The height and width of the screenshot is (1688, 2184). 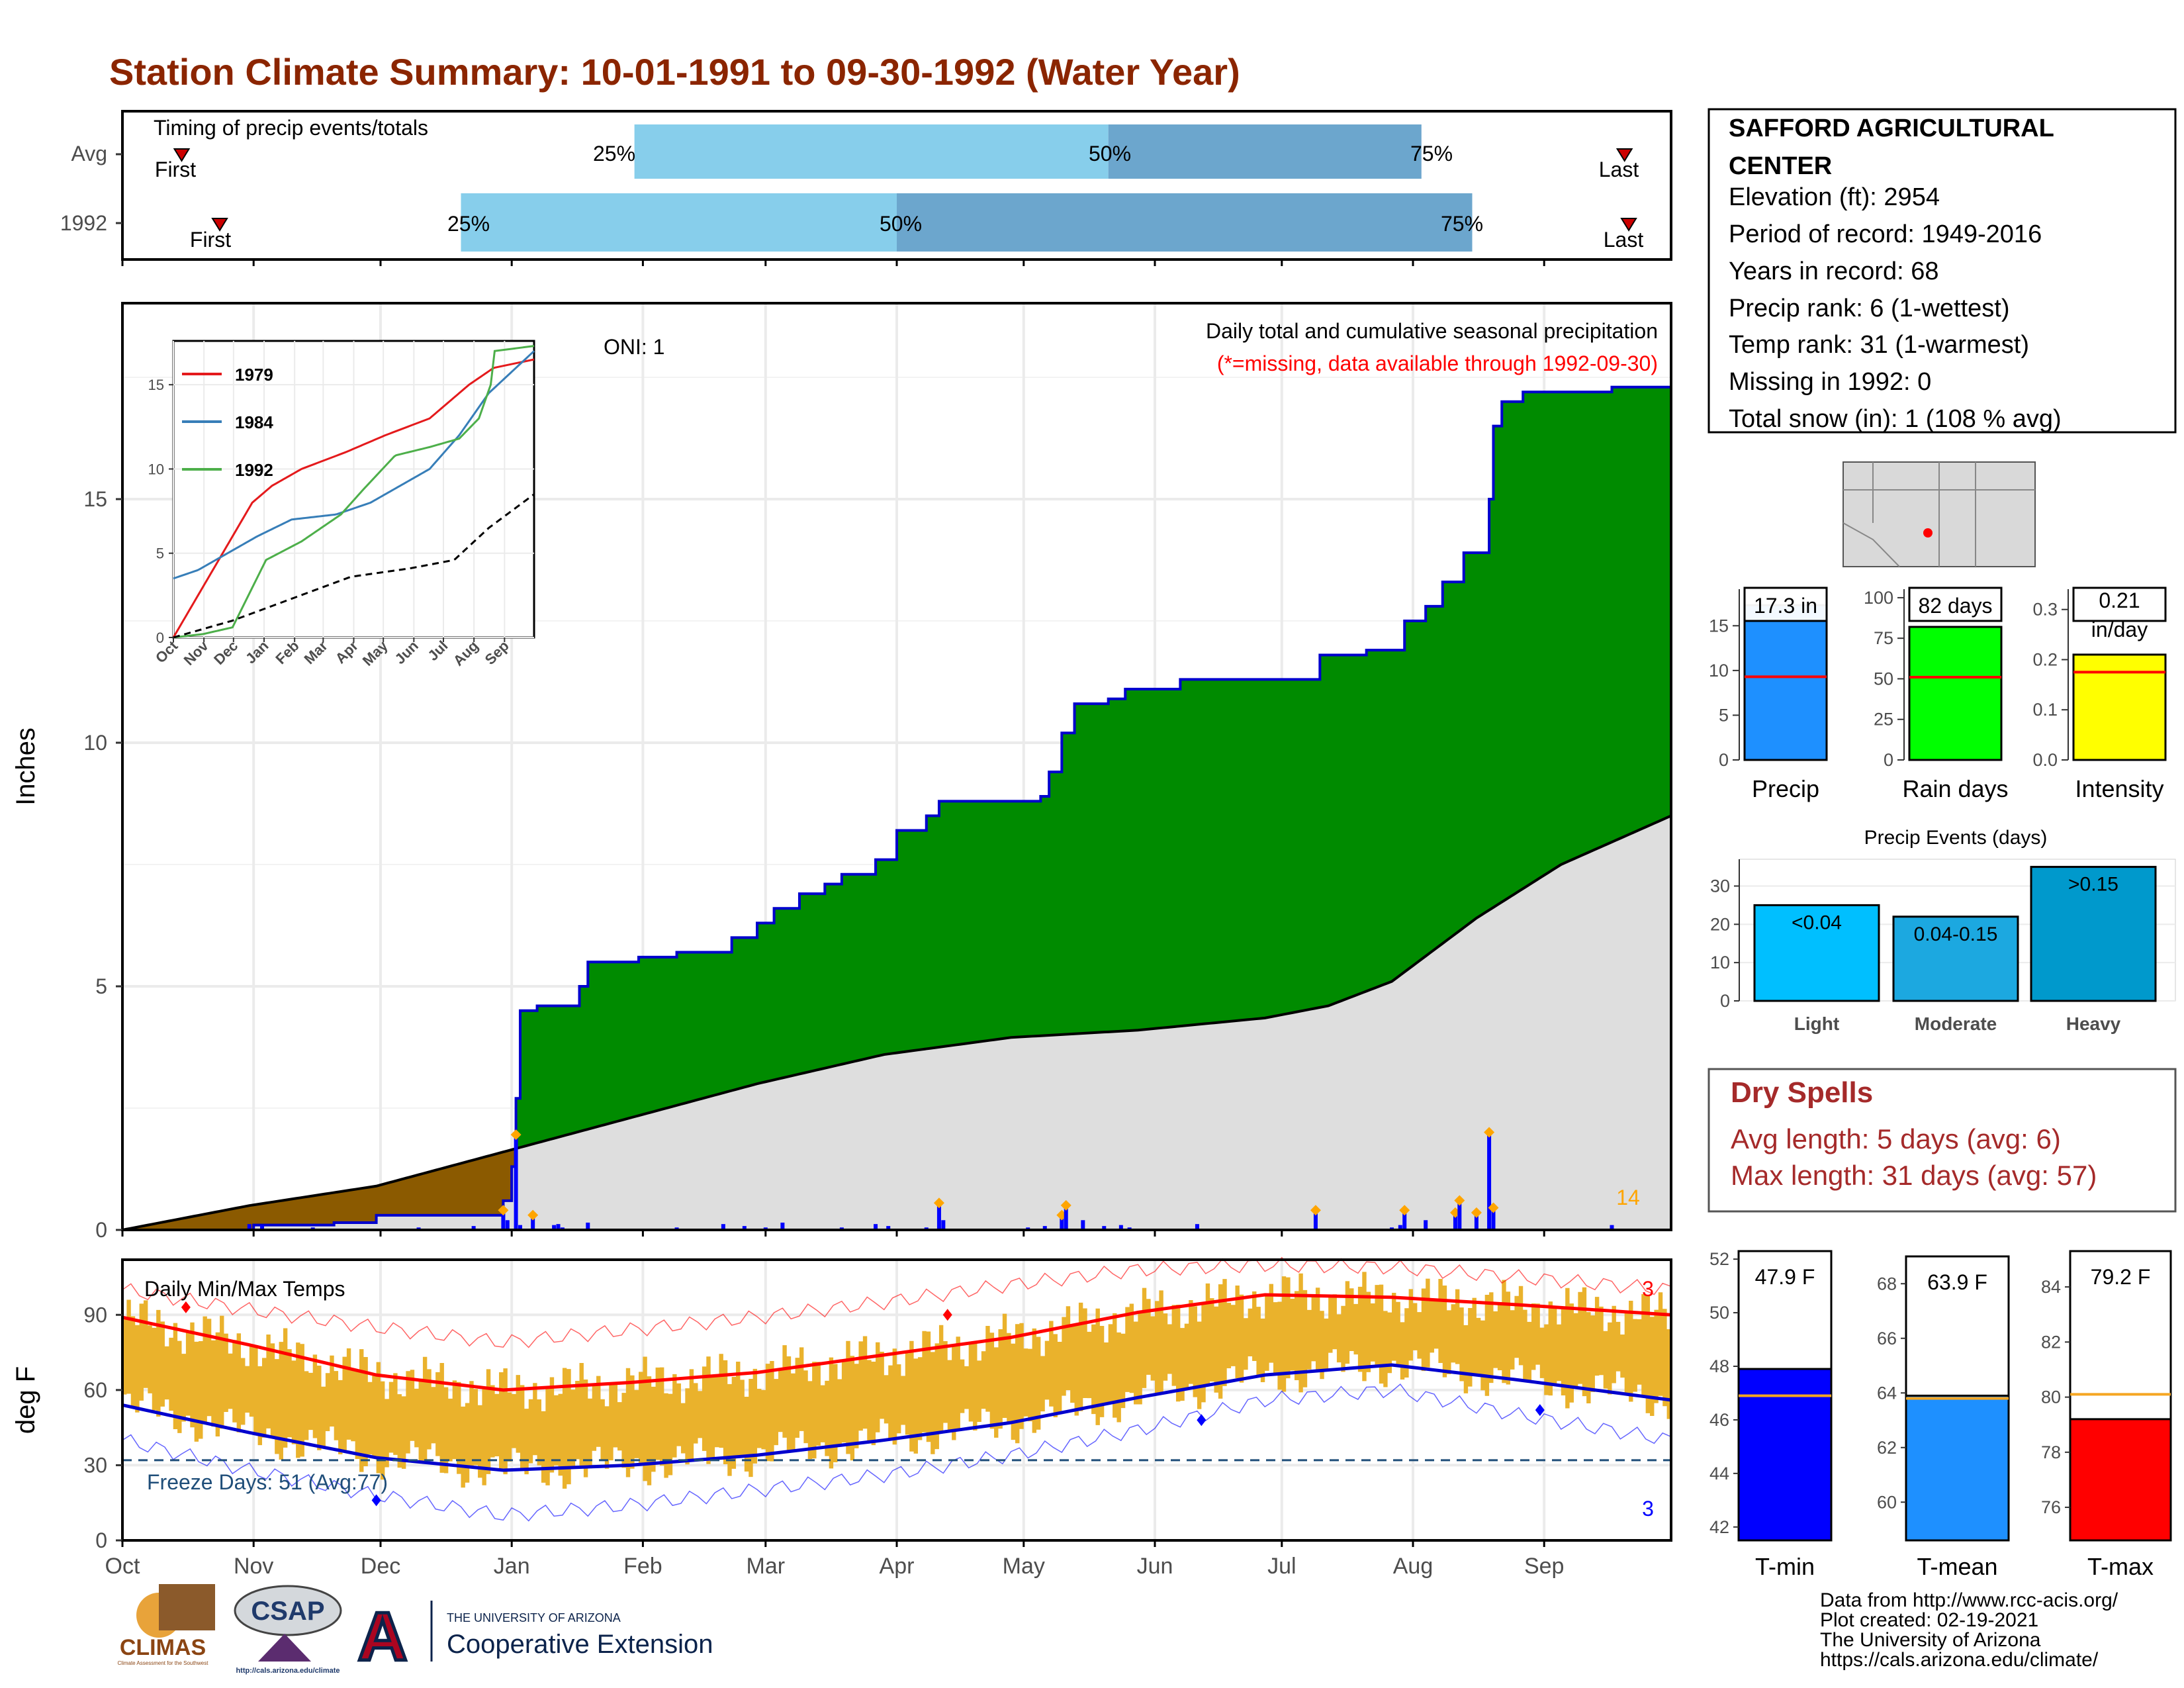 I want to click on precip-y-tick-label: 0, so click(x=101, y=1230).